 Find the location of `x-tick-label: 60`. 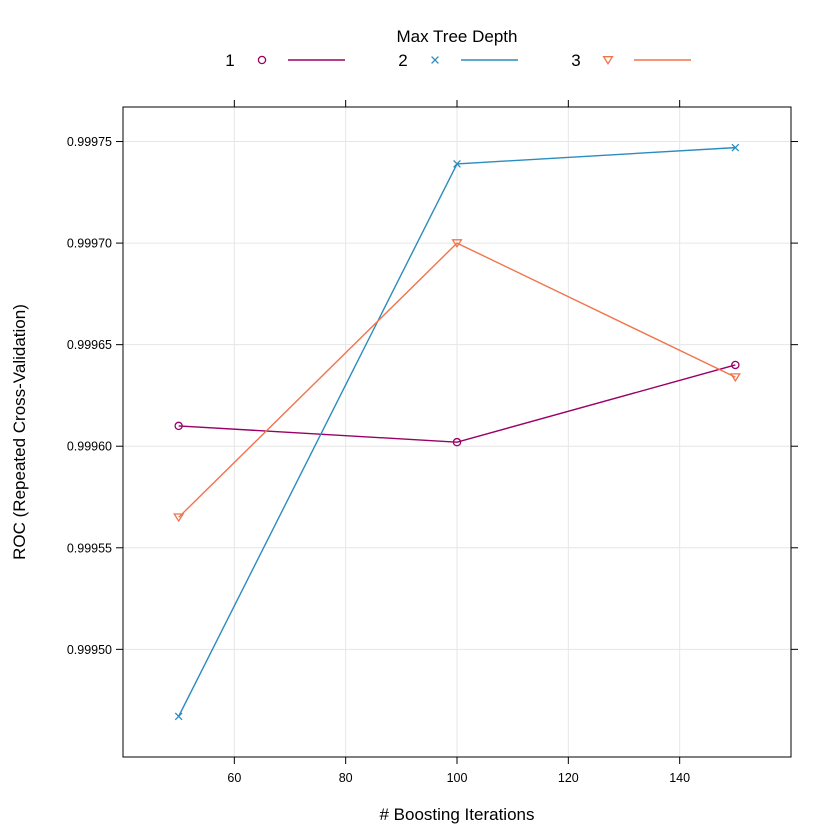

x-tick-label: 60 is located at coordinates (234, 778).